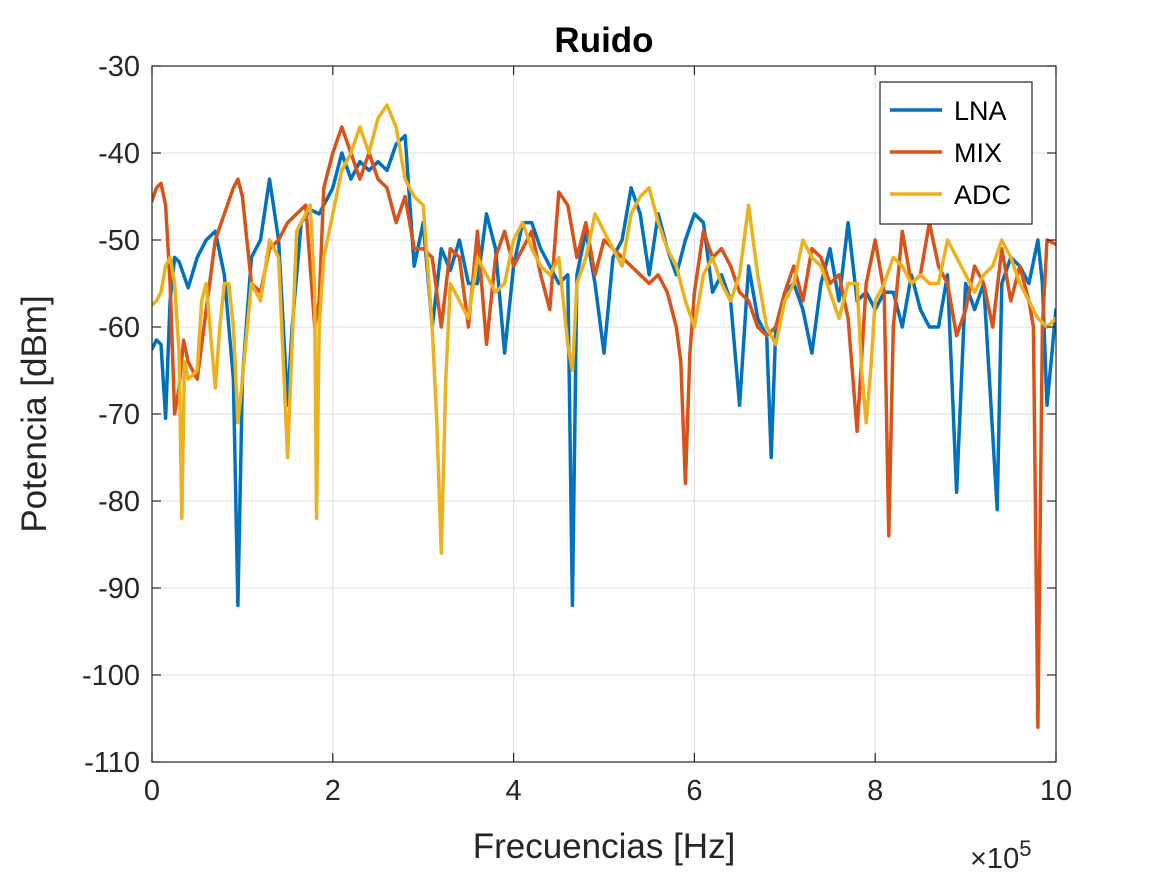 The image size is (1167, 875). Describe the element at coordinates (333, 791) in the screenshot. I see `x-tick-label: 2` at that location.